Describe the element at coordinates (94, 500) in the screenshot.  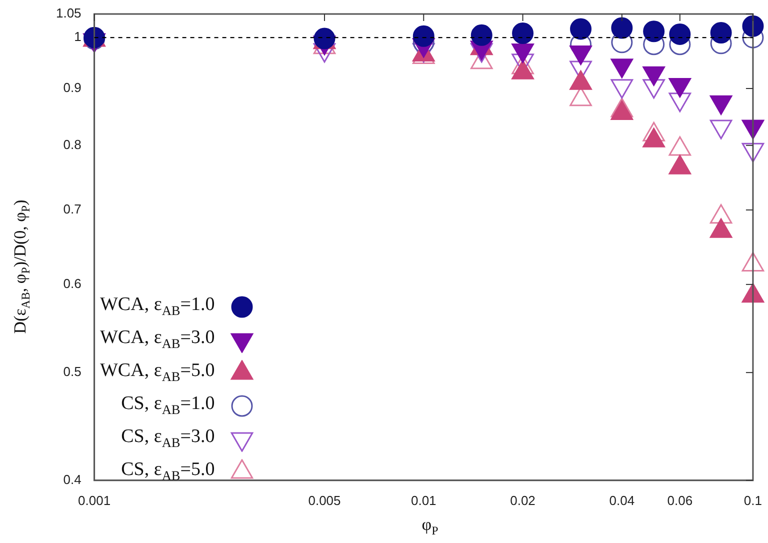
I see `x-tick-label: 0.001` at that location.